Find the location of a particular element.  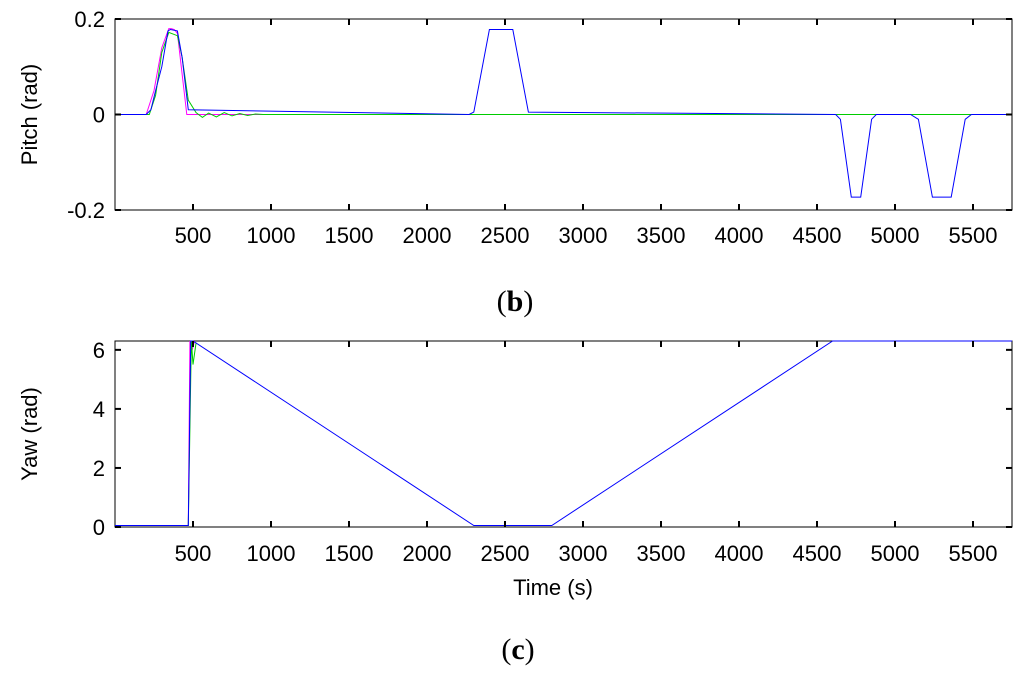

pitch-x-tick-label: 4500 is located at coordinates (817, 235).